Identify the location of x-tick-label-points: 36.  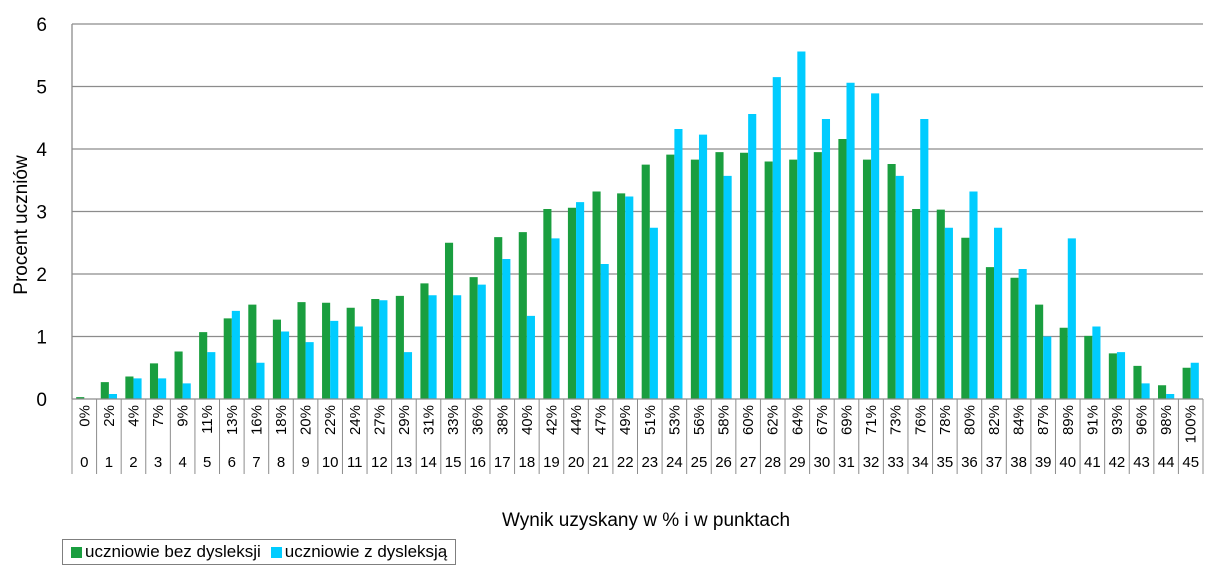
(969, 462).